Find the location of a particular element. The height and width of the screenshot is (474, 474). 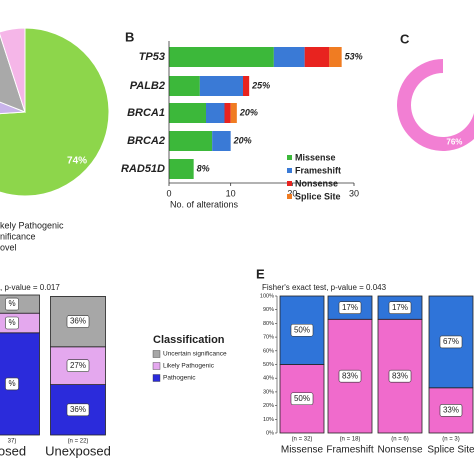

panel-letter: C is located at coordinates (405, 38).